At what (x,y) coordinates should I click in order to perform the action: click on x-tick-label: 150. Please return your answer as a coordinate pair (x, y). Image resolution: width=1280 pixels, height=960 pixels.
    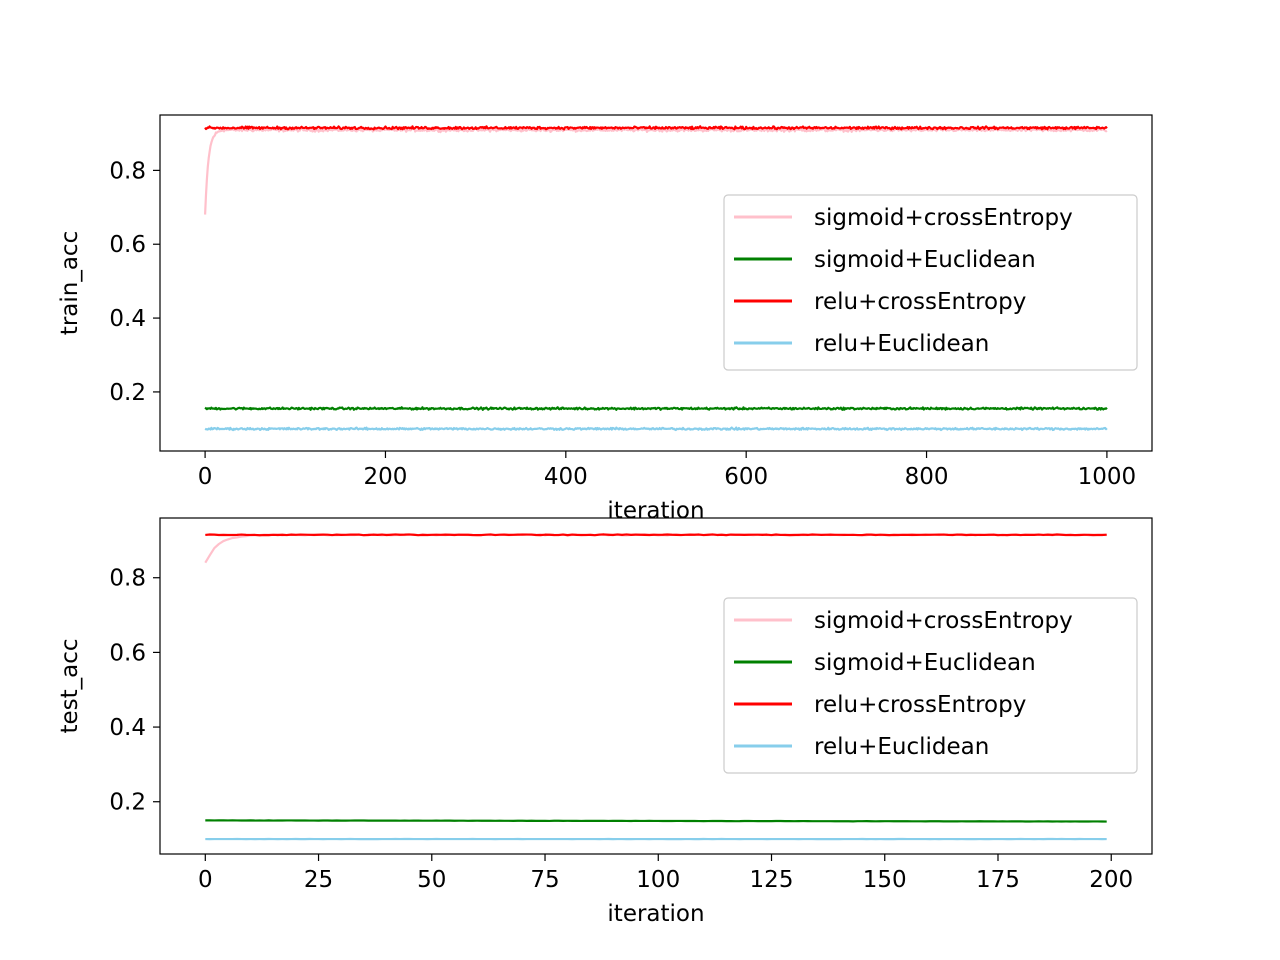
    Looking at the image, I should click on (885, 880).